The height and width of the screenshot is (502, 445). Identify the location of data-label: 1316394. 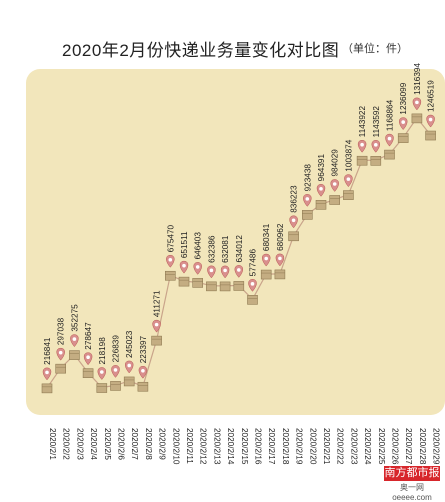
(417, 79).